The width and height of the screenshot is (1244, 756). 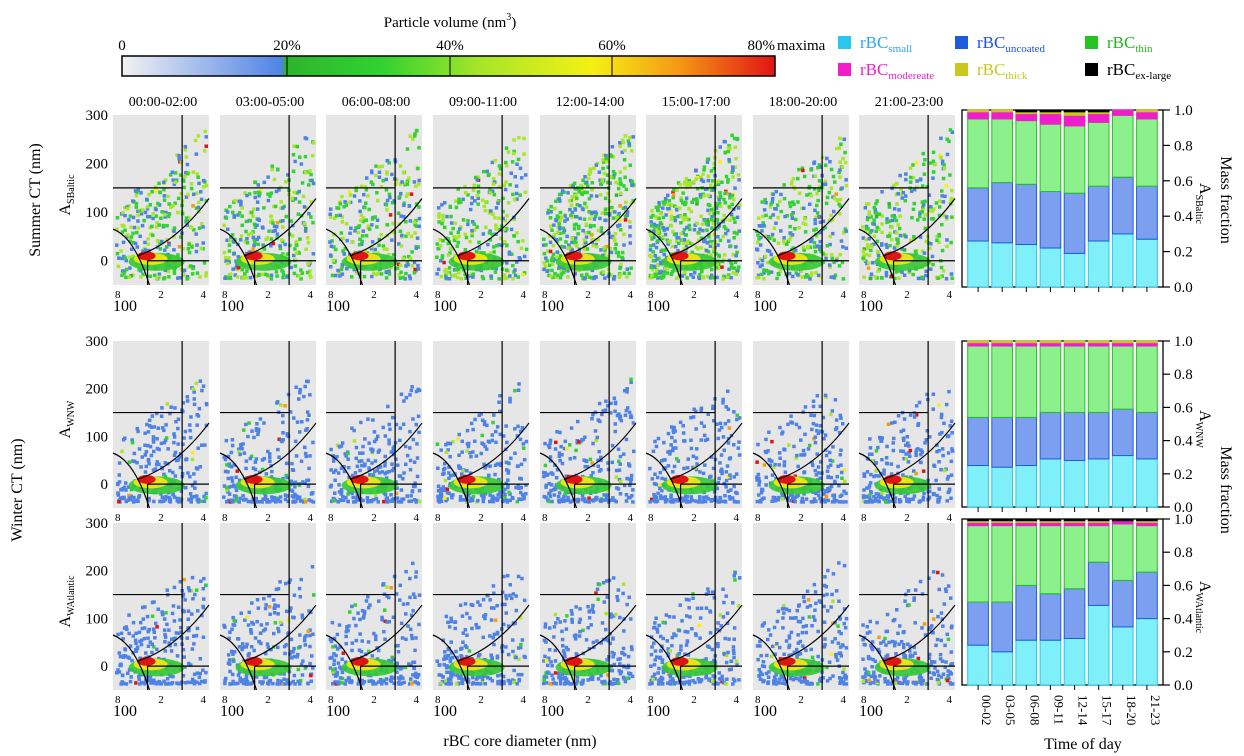 What do you see at coordinates (376, 102) in the screenshot?
I see `time-window-header: 06:00-08:00` at bounding box center [376, 102].